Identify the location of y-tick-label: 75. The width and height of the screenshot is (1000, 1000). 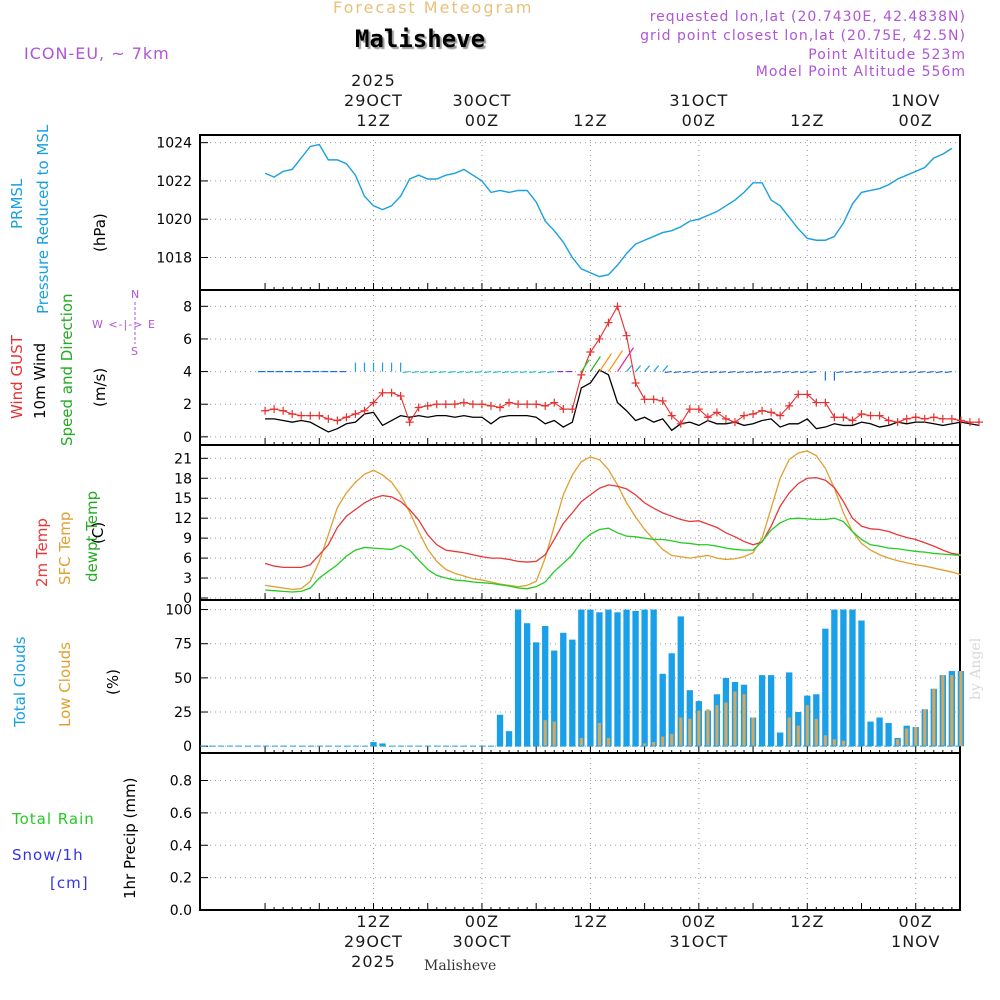
(183, 645).